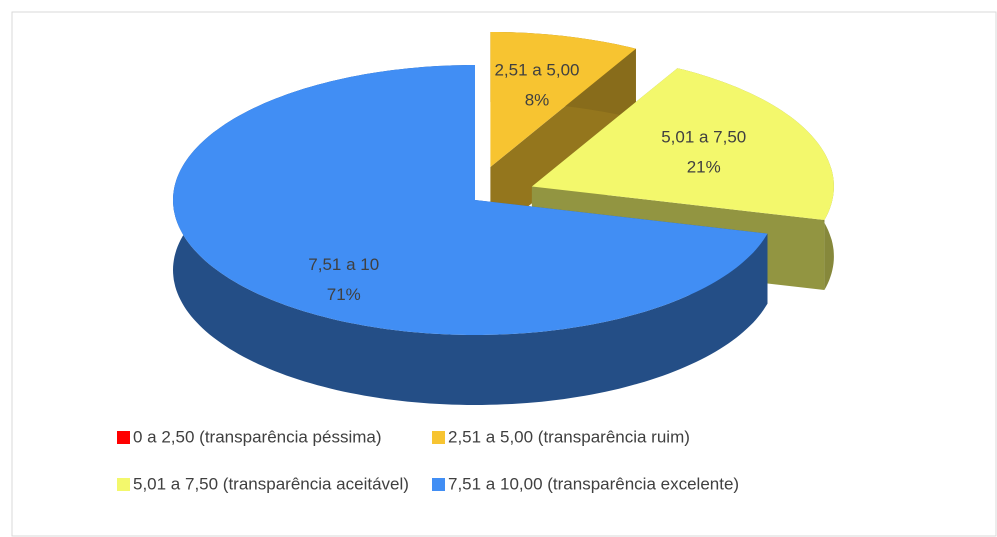  I want to click on data-label-name: 2,51 a 5,00, so click(536, 69).